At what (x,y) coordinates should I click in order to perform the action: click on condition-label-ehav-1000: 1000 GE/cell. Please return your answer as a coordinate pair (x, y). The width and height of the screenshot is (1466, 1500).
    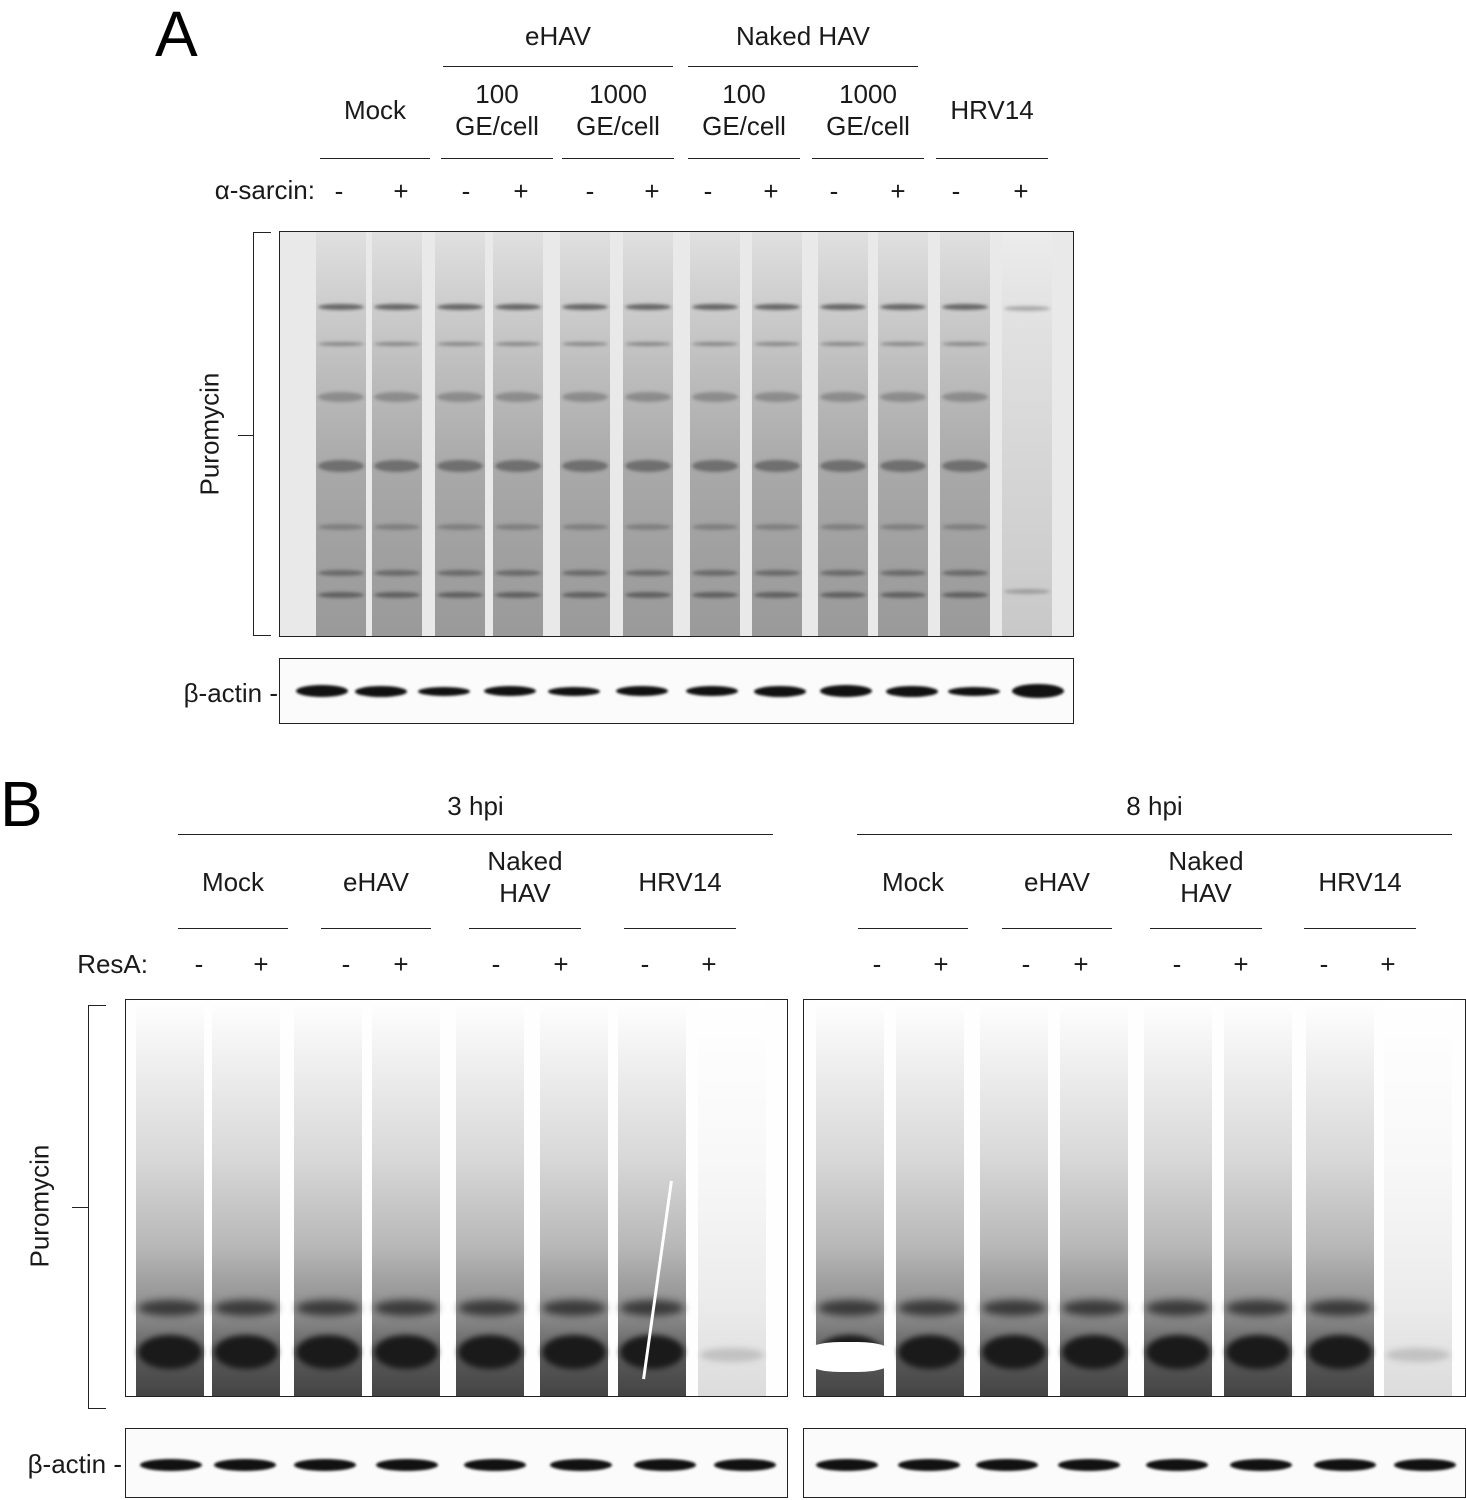
    Looking at the image, I should click on (618, 110).